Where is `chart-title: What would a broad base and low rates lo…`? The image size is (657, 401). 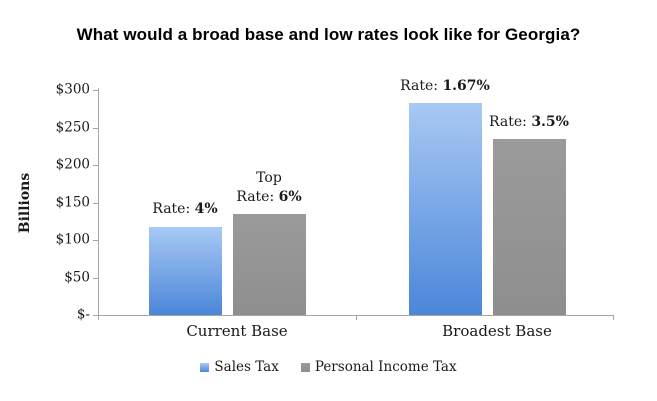
chart-title: What would a broad base and low rates lo… is located at coordinates (328, 34).